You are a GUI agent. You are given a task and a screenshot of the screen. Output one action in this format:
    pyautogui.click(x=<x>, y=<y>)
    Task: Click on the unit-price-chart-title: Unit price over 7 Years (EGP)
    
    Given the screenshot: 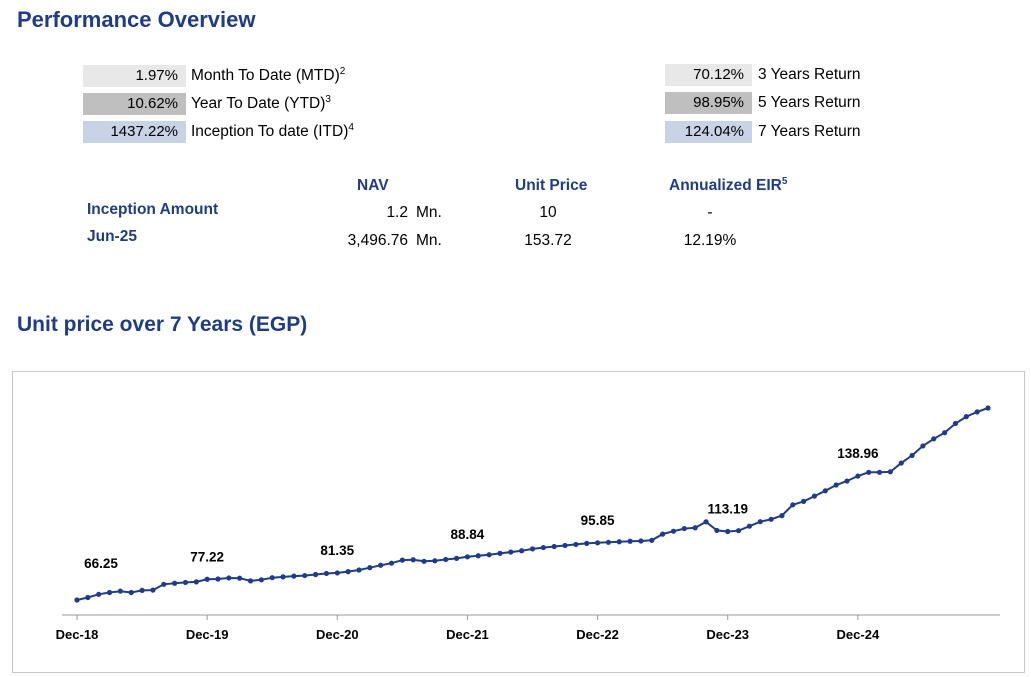 What is the action you would take?
    pyautogui.click(x=162, y=324)
    